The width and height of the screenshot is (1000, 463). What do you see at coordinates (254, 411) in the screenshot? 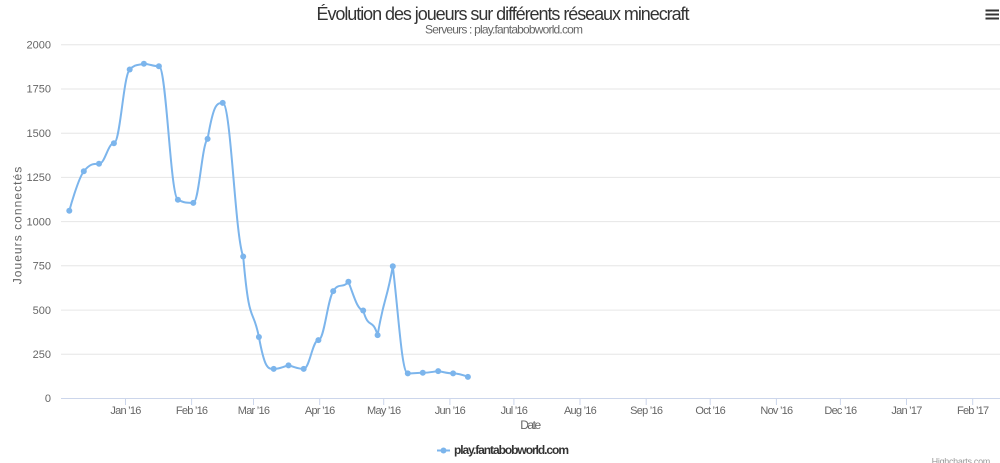
I see `svg-text: Mar ’16` at bounding box center [254, 411].